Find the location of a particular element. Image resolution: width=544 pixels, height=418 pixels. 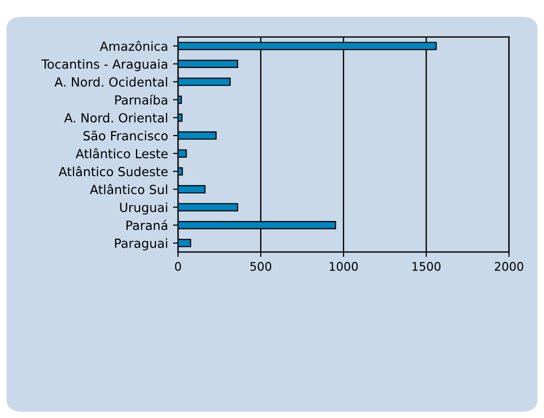

x-tick-label: 500 is located at coordinates (261, 266).